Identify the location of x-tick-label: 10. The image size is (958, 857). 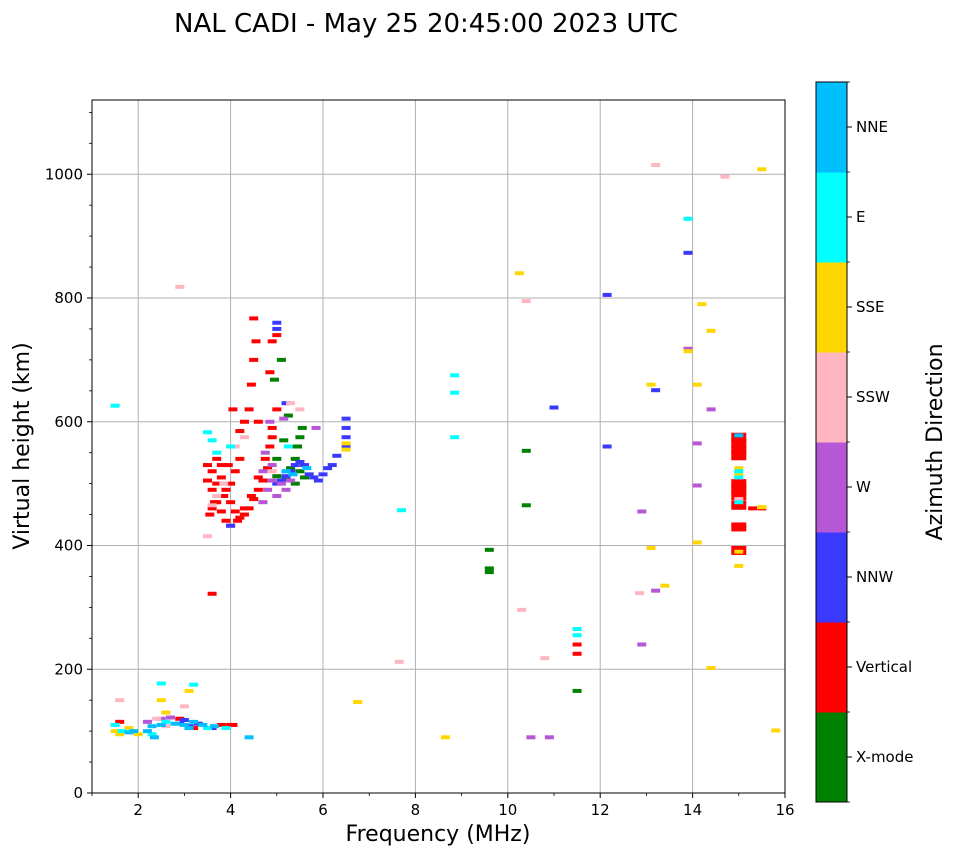
(507, 810).